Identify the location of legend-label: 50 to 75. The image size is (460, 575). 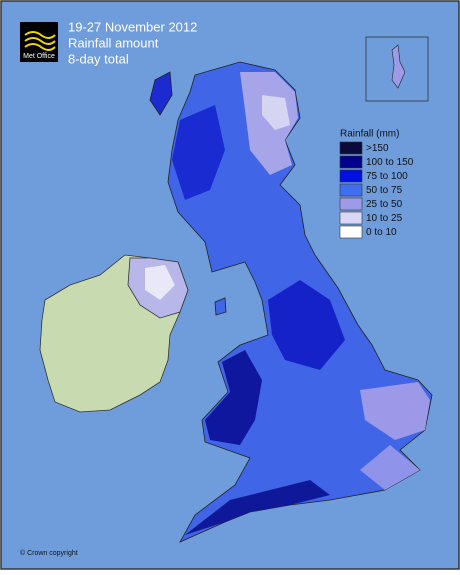
(384, 190).